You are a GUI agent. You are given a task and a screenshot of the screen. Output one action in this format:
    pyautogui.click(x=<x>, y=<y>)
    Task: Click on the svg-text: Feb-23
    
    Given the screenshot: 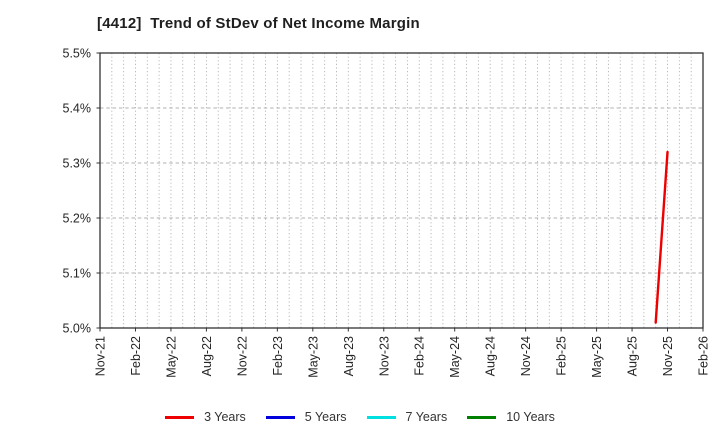 What is the action you would take?
    pyautogui.click(x=278, y=356)
    